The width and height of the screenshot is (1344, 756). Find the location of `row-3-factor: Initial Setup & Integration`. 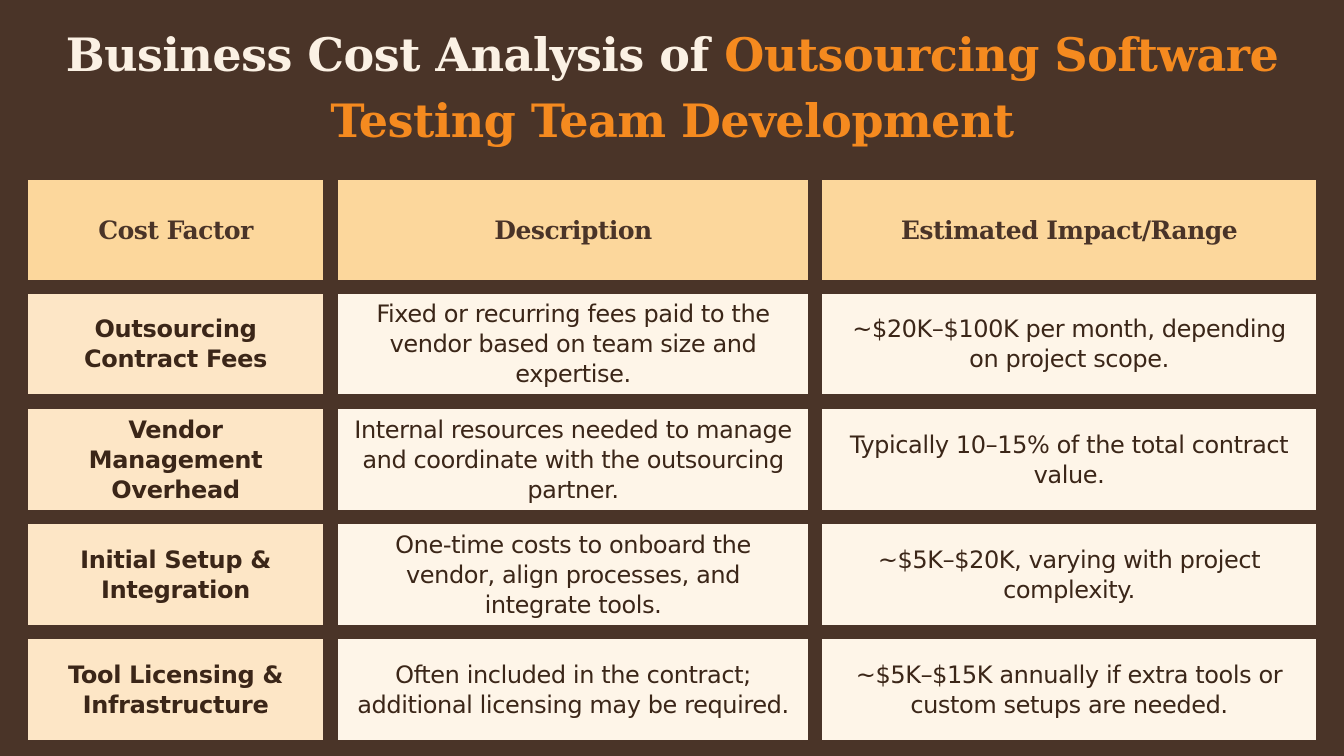

row-3-factor: Initial Setup & Integration is located at coordinates (175, 574).